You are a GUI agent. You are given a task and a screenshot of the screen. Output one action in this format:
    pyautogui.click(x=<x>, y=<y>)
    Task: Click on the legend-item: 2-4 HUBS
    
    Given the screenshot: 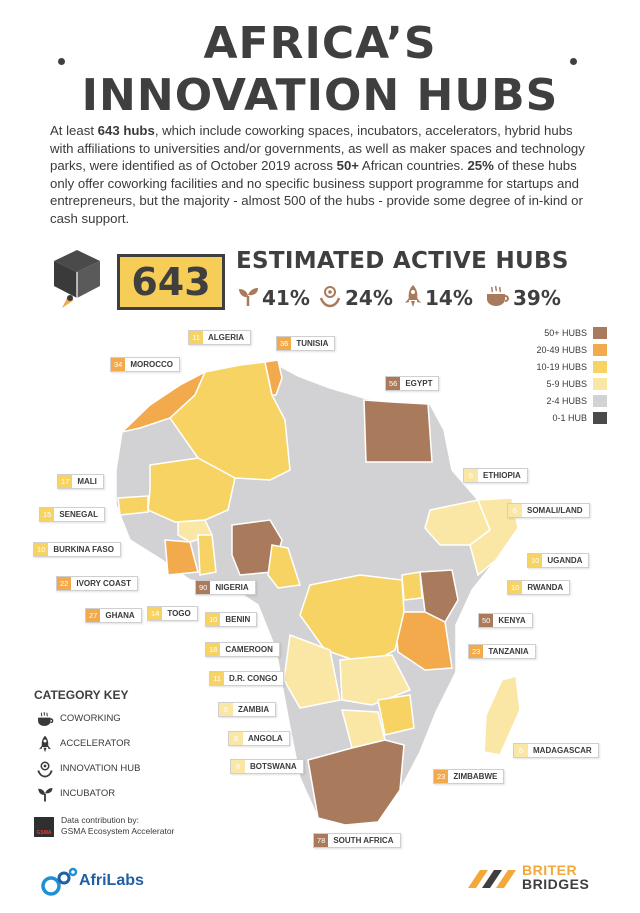 What is the action you would take?
    pyautogui.click(x=563, y=402)
    